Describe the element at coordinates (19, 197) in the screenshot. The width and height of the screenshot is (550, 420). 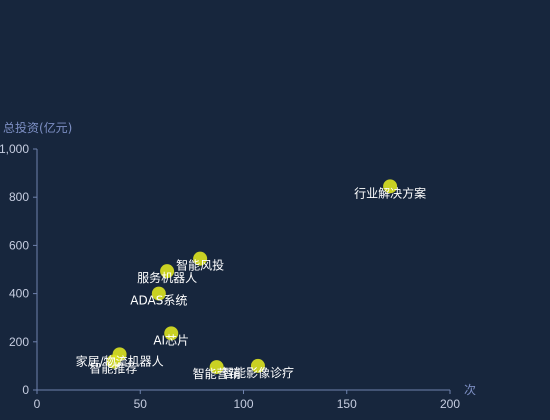
I see `y-tick-label: 800` at that location.